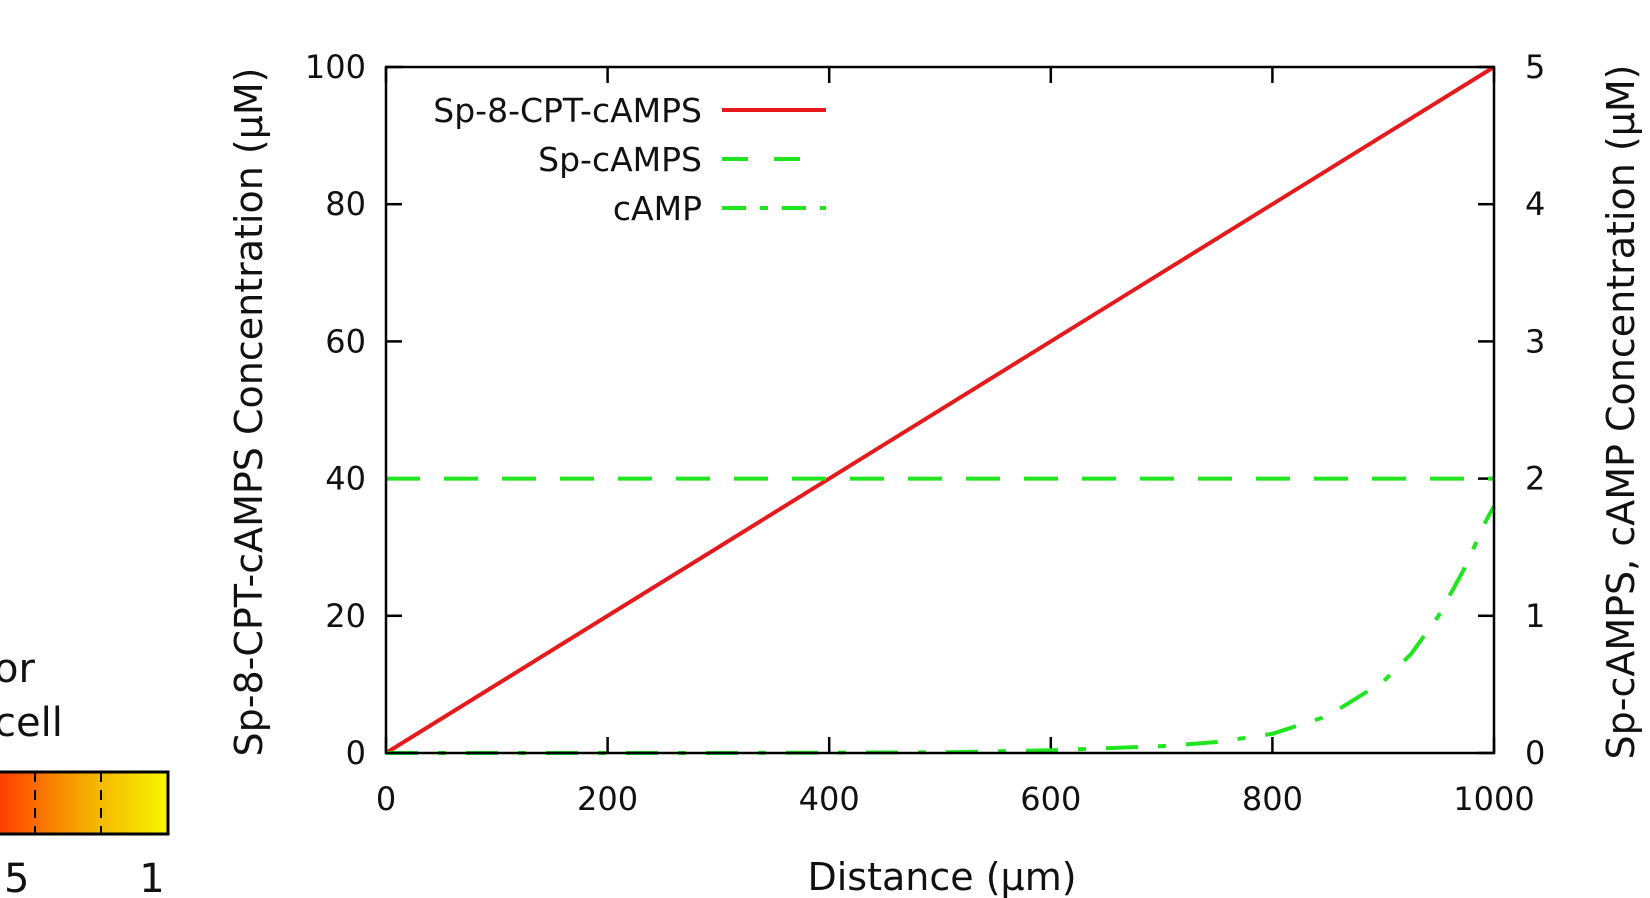 This screenshot has width=1650, height=898. Describe the element at coordinates (356, 753) in the screenshot. I see `y-left-tick-label: 0` at that location.